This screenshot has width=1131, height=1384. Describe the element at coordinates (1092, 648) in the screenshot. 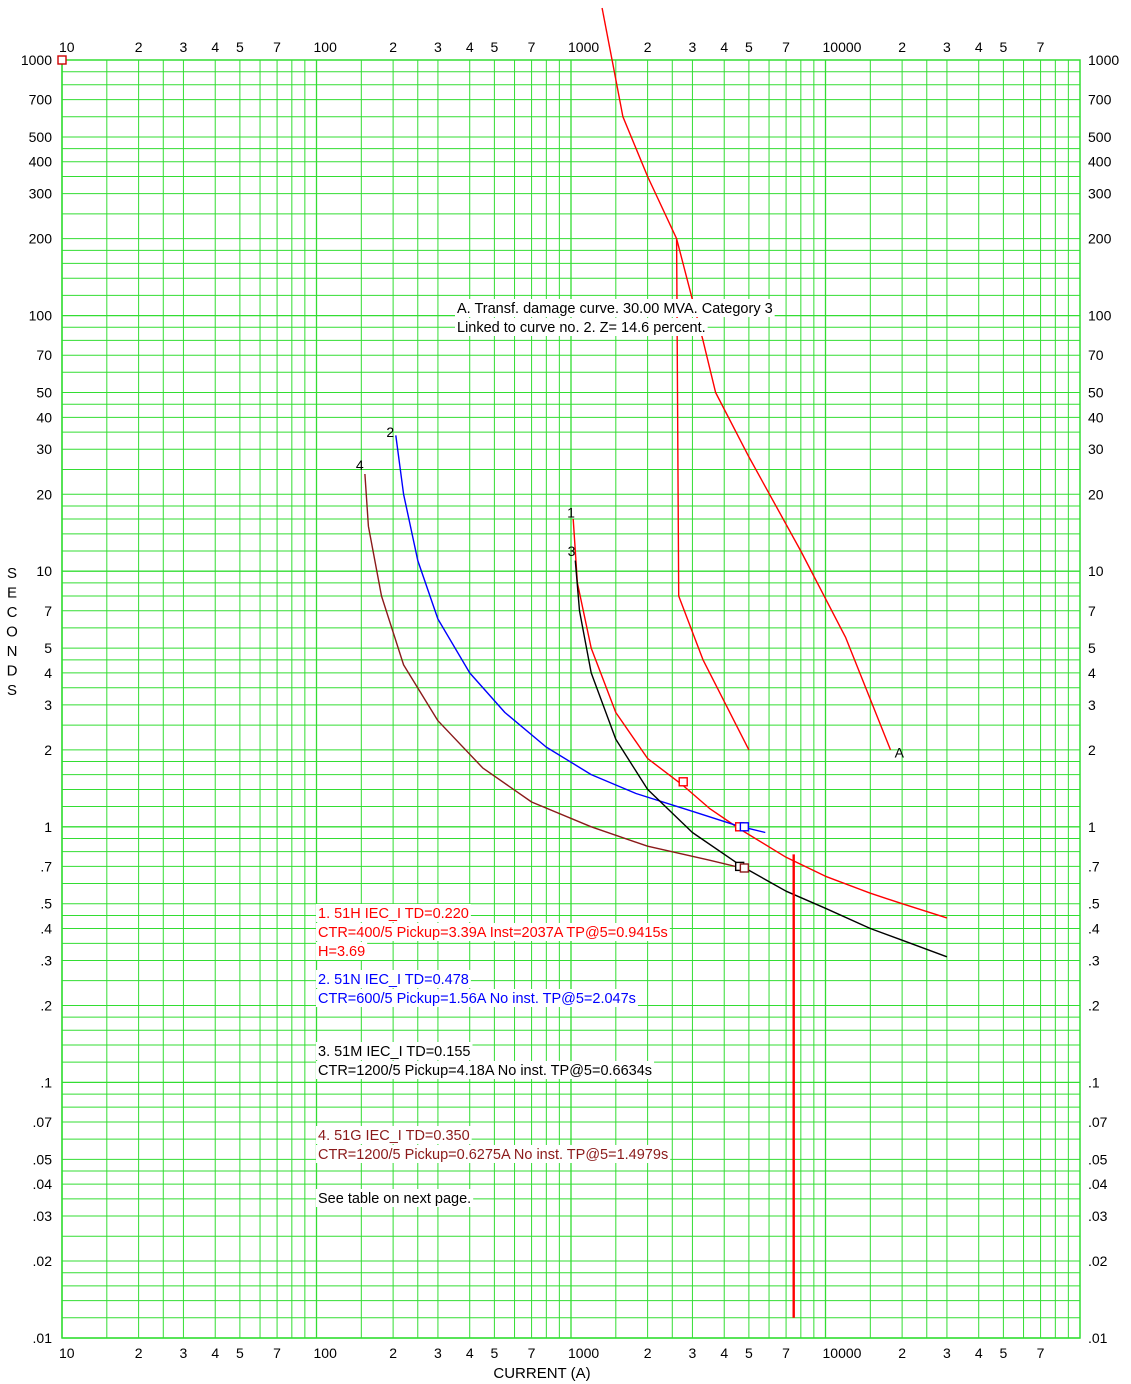

I see `y-tick-label-right: 5` at that location.